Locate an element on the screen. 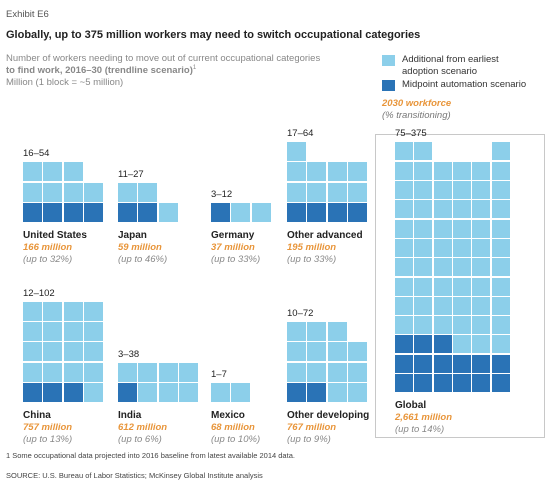 The image size is (554, 488). range-label-germany: 3–12 is located at coordinates (222, 194).